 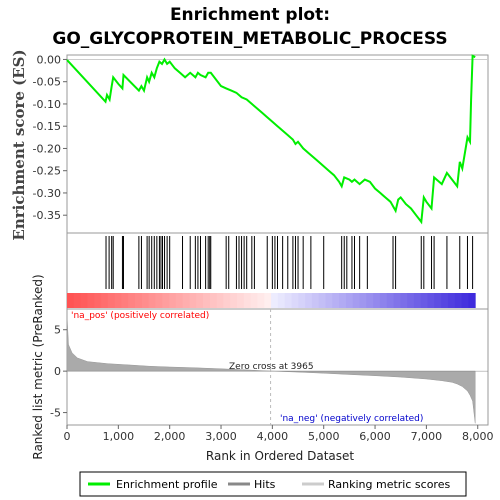 I want to click on x-axis-label: Rank in Ordered Dataset, so click(x=280, y=456).